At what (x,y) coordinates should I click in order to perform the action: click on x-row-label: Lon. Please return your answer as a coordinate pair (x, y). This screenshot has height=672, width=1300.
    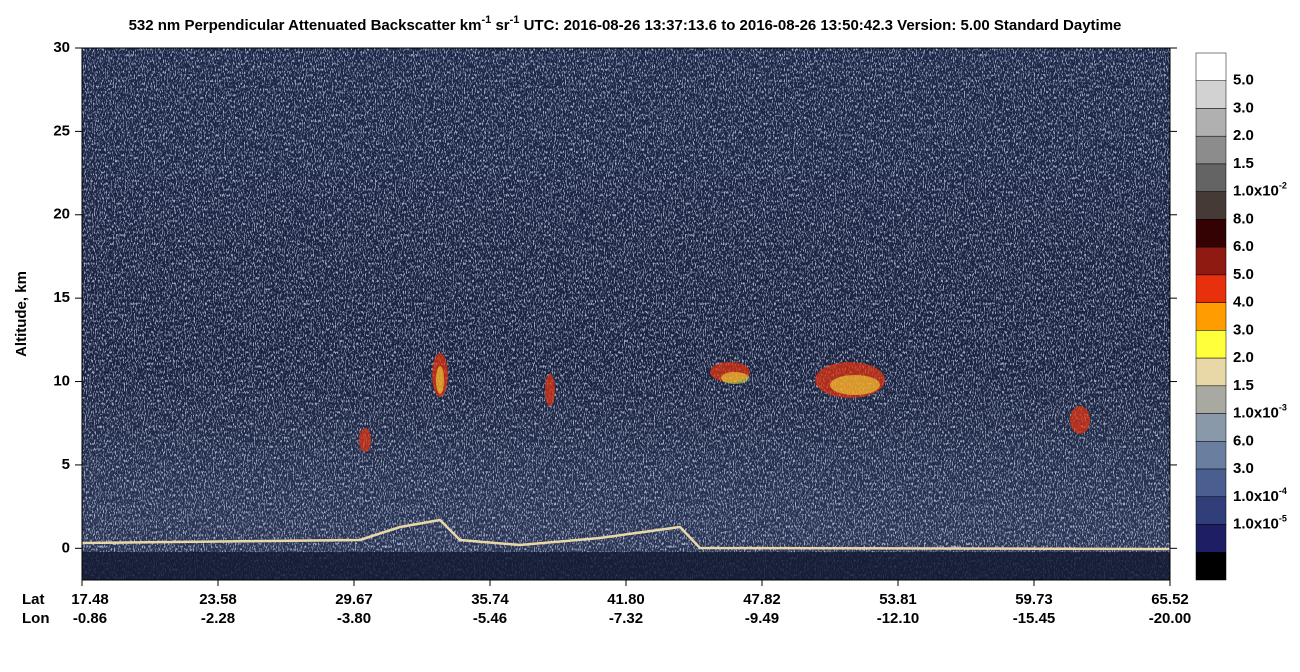
    Looking at the image, I should click on (36, 618).